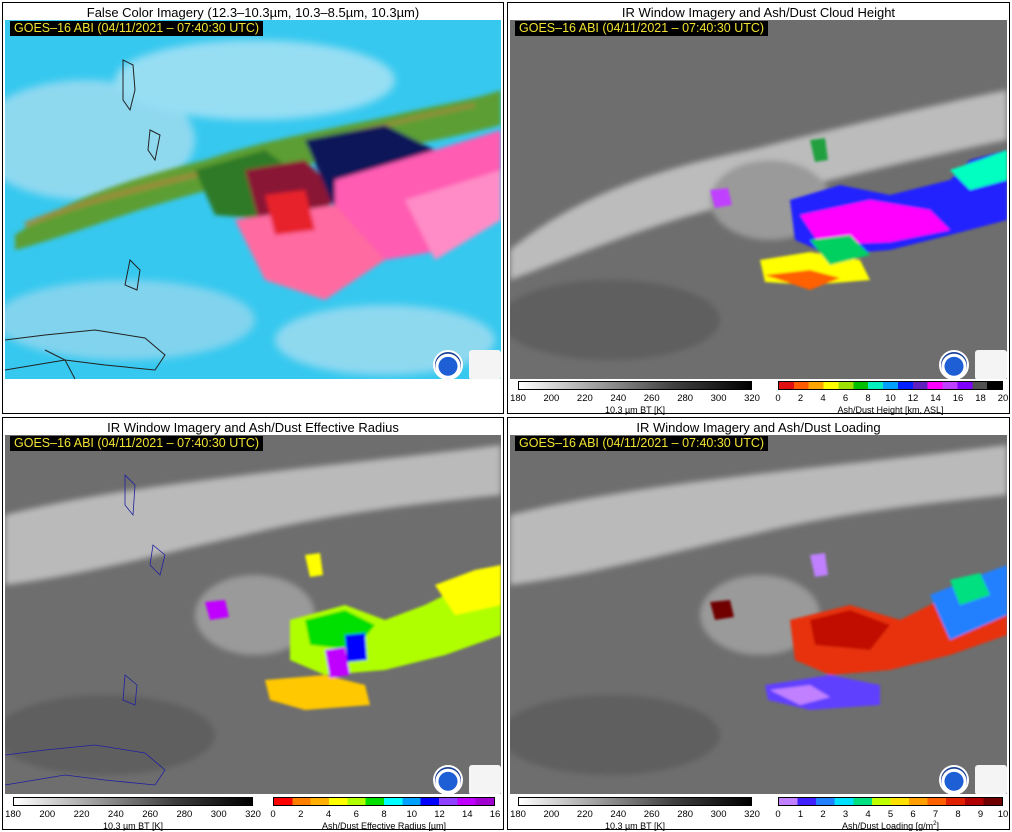  I want to click on tick-label: 20, so click(1003, 398).